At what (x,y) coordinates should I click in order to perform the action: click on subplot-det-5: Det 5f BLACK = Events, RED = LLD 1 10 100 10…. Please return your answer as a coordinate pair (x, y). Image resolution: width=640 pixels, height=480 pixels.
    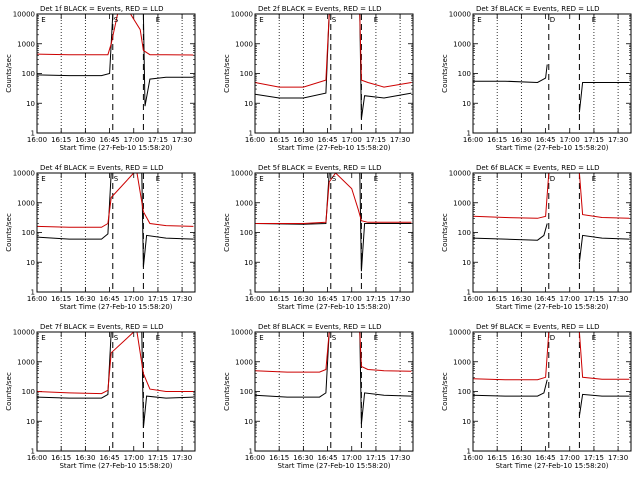
    Looking at the image, I should click on (318, 237).